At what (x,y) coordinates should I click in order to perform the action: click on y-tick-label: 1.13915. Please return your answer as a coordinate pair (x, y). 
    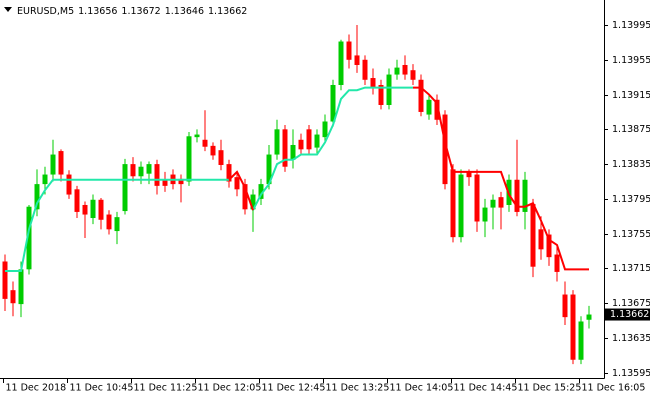
    Looking at the image, I should click on (631, 95).